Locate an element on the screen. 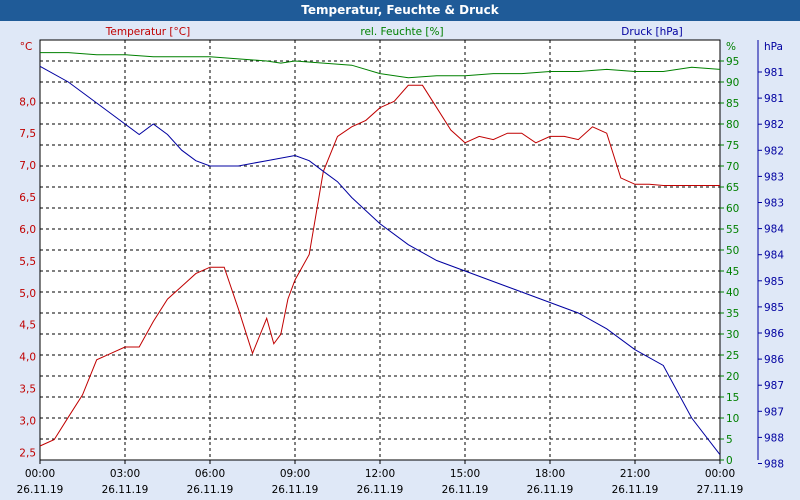 The width and height of the screenshot is (800, 500). y-left-tick-label: 8,0 is located at coordinates (27, 102).